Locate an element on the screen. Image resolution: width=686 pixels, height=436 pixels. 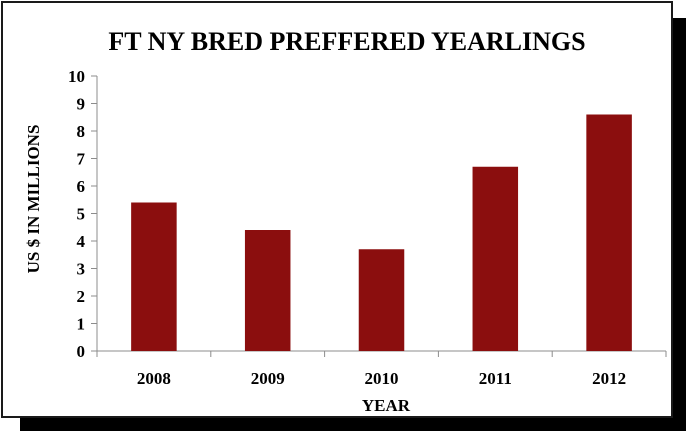
chart-title: FT NY BRED PREFFERED YEARLINGS is located at coordinates (346, 41).